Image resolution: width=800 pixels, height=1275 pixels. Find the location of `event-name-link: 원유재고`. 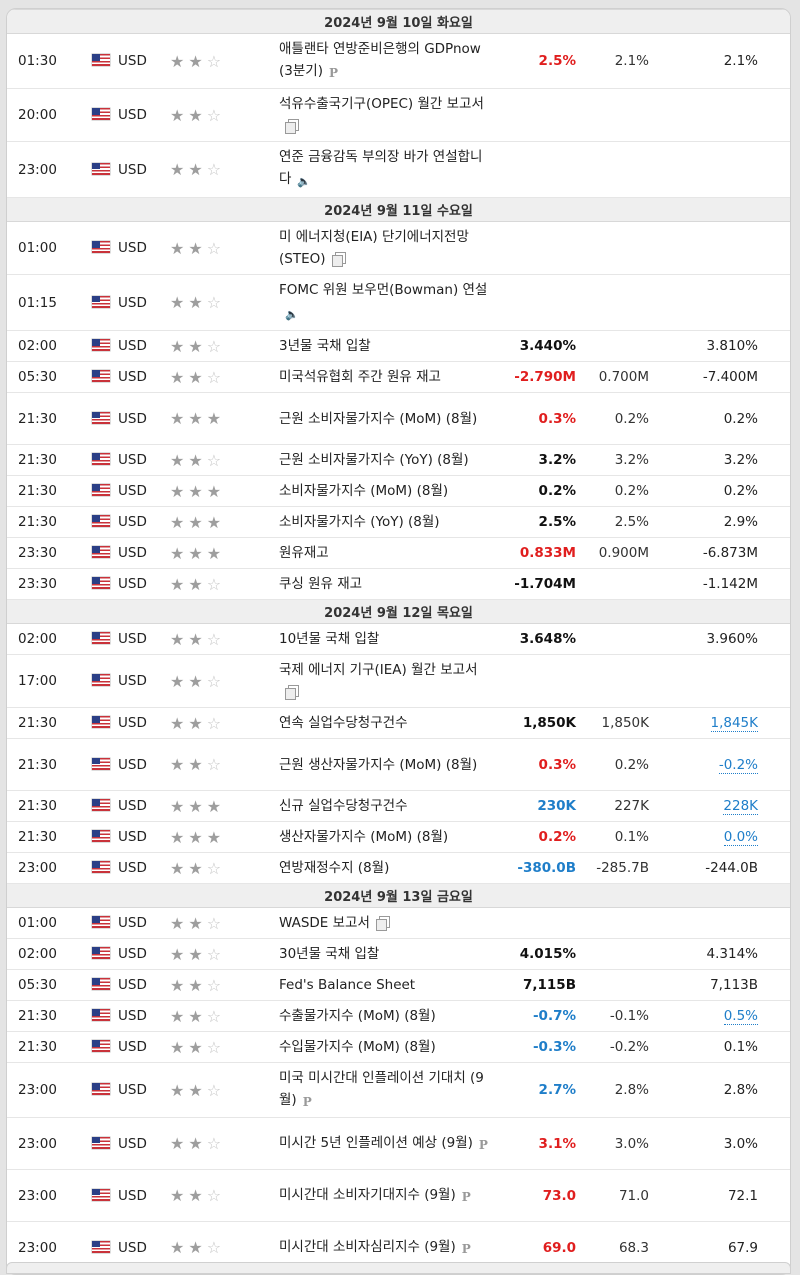

event-name-link: 원유재고 is located at coordinates (304, 553).